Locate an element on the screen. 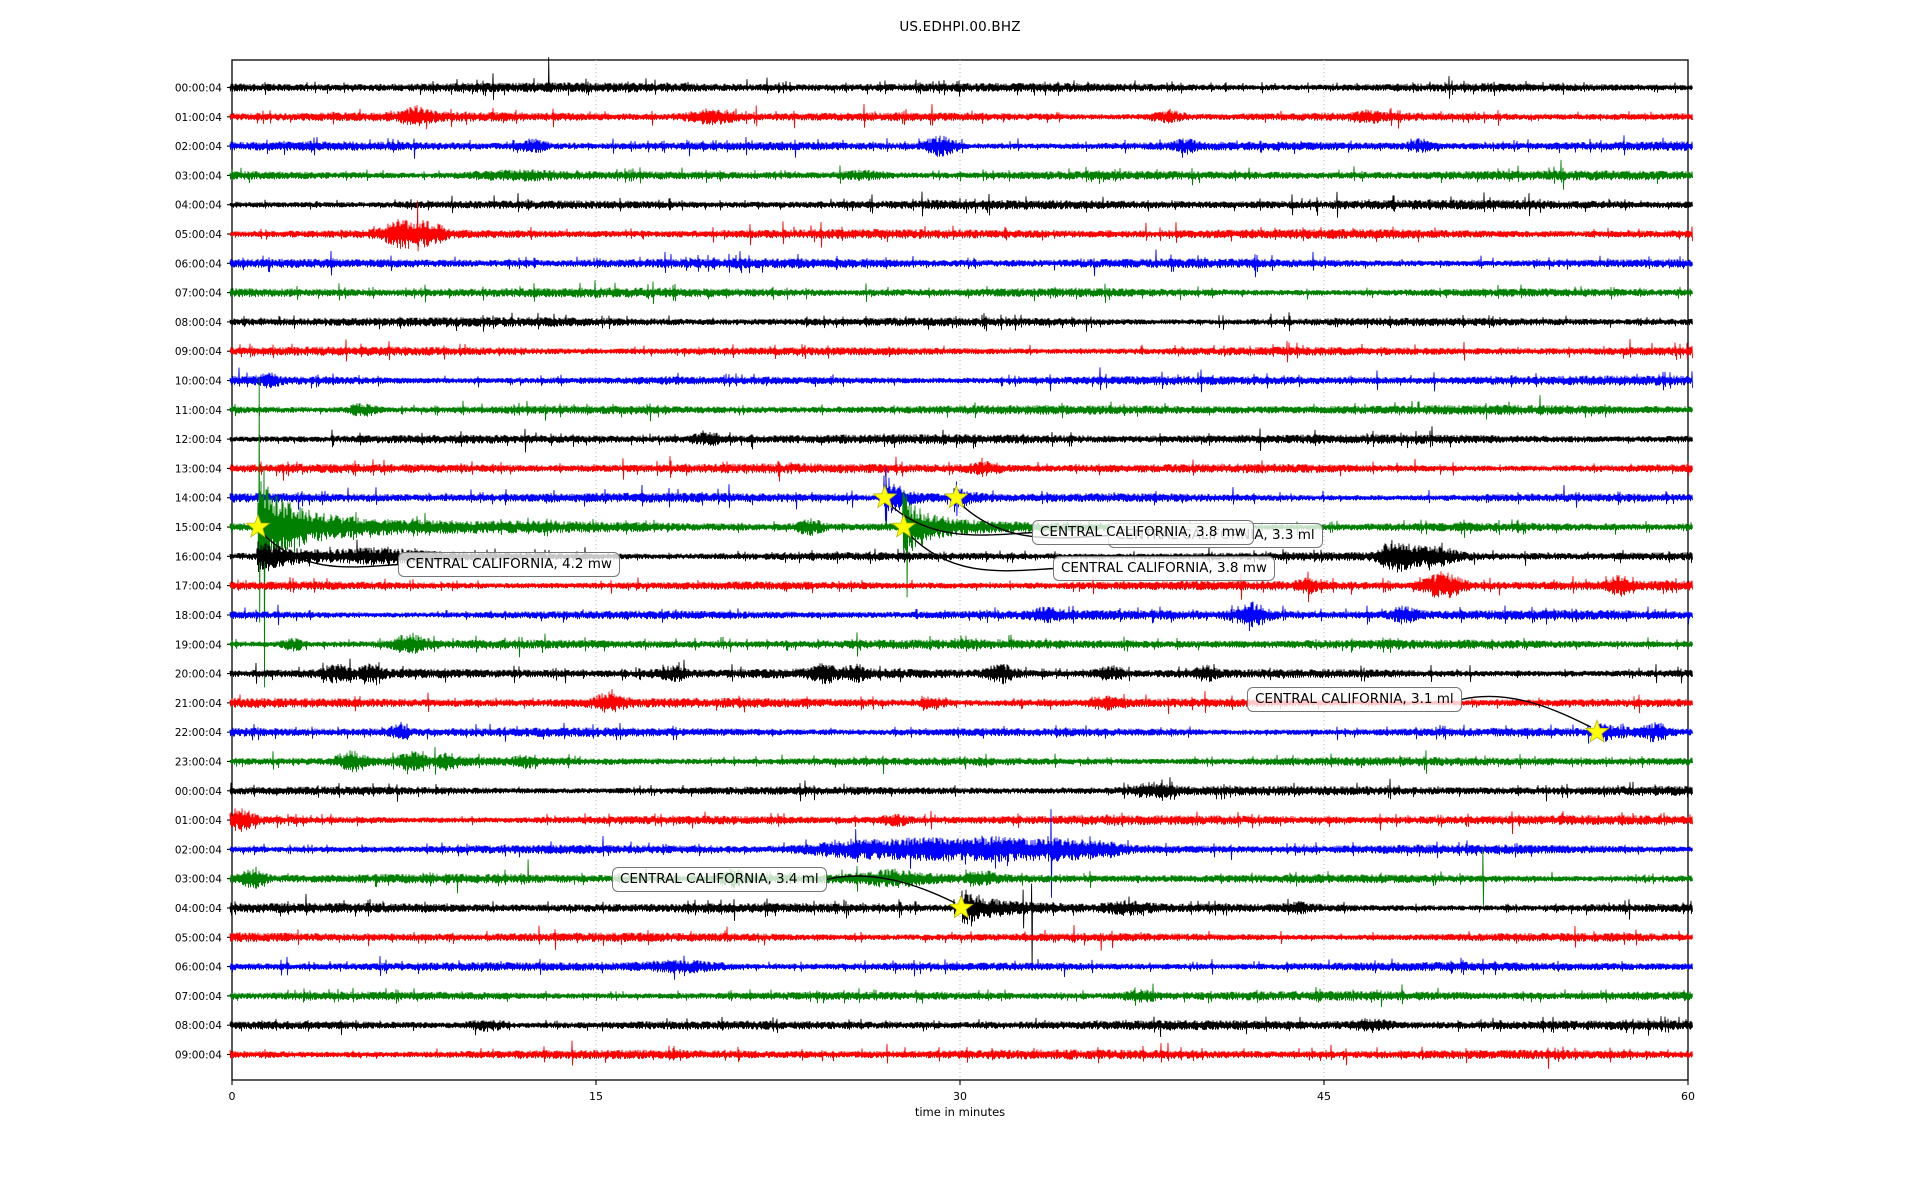  y-tick-label: 23:00:04 is located at coordinates (198, 762).